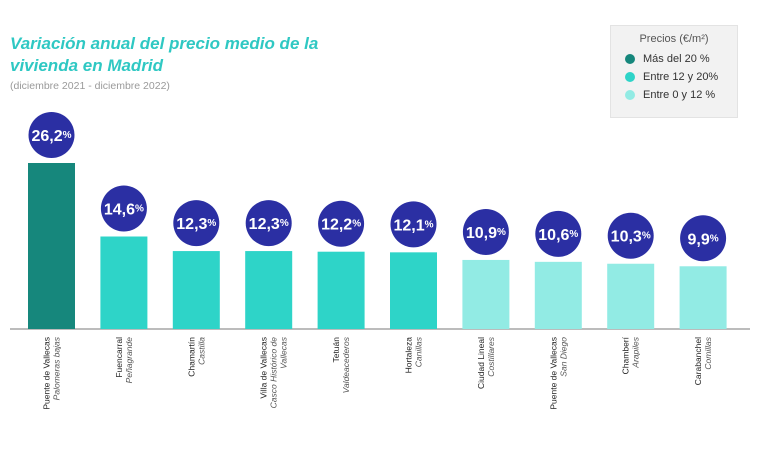 The height and width of the screenshot is (454, 768). What do you see at coordinates (46, 136) in the screenshot?
I see `data-label-number: 26,2` at bounding box center [46, 136].